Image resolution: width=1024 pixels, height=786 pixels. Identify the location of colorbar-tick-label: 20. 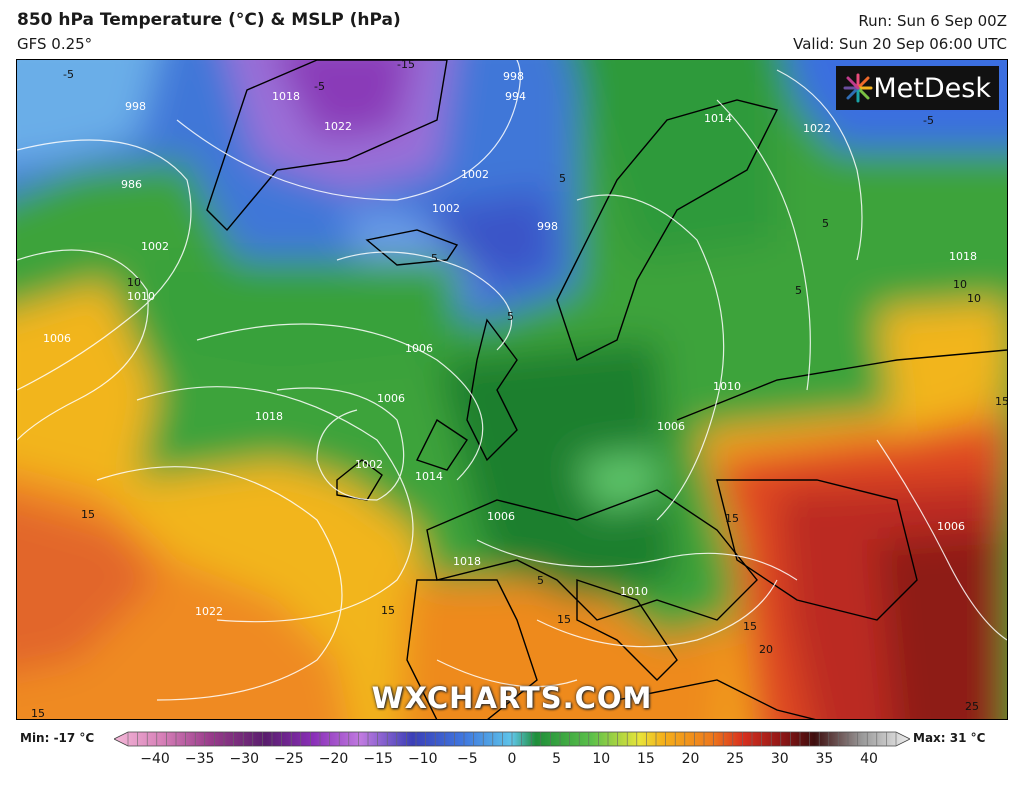
(690, 759).